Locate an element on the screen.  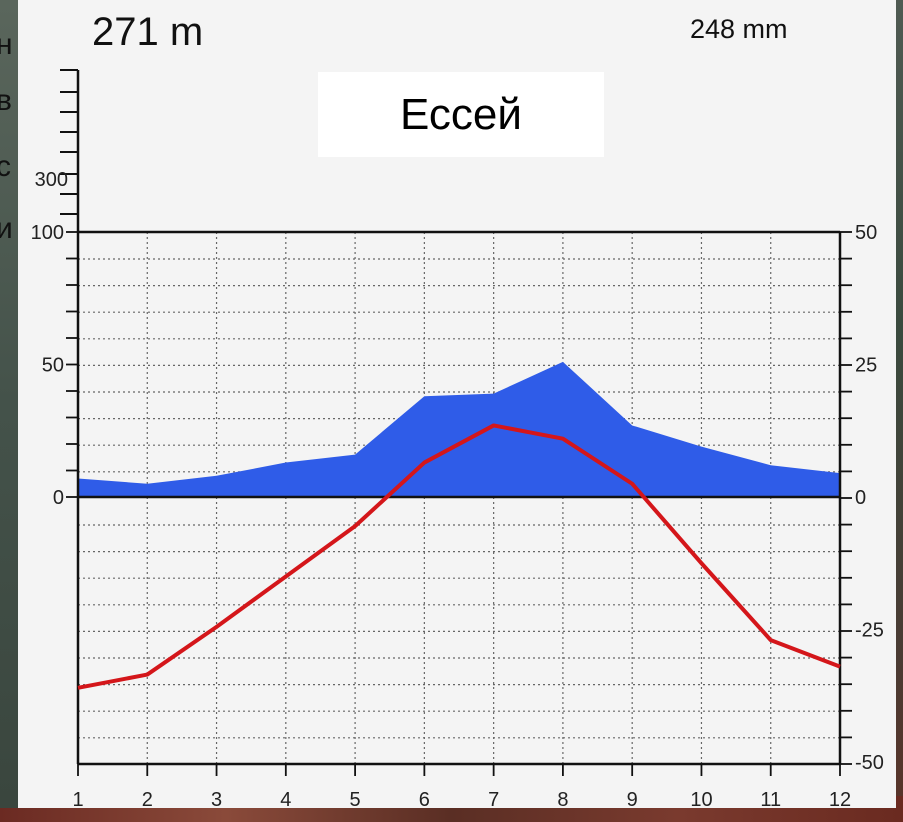
x-tick-label: 5 is located at coordinates (355, 800).